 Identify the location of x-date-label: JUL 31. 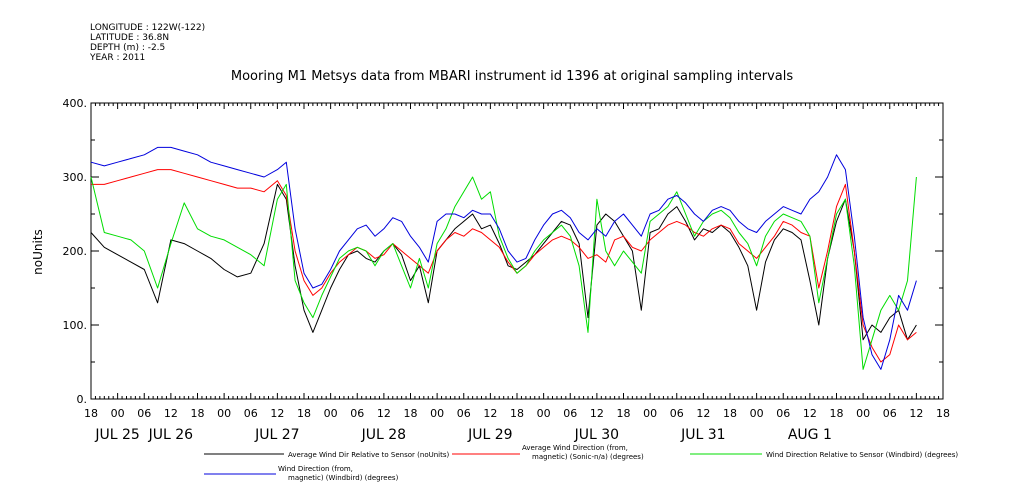
(702, 435).